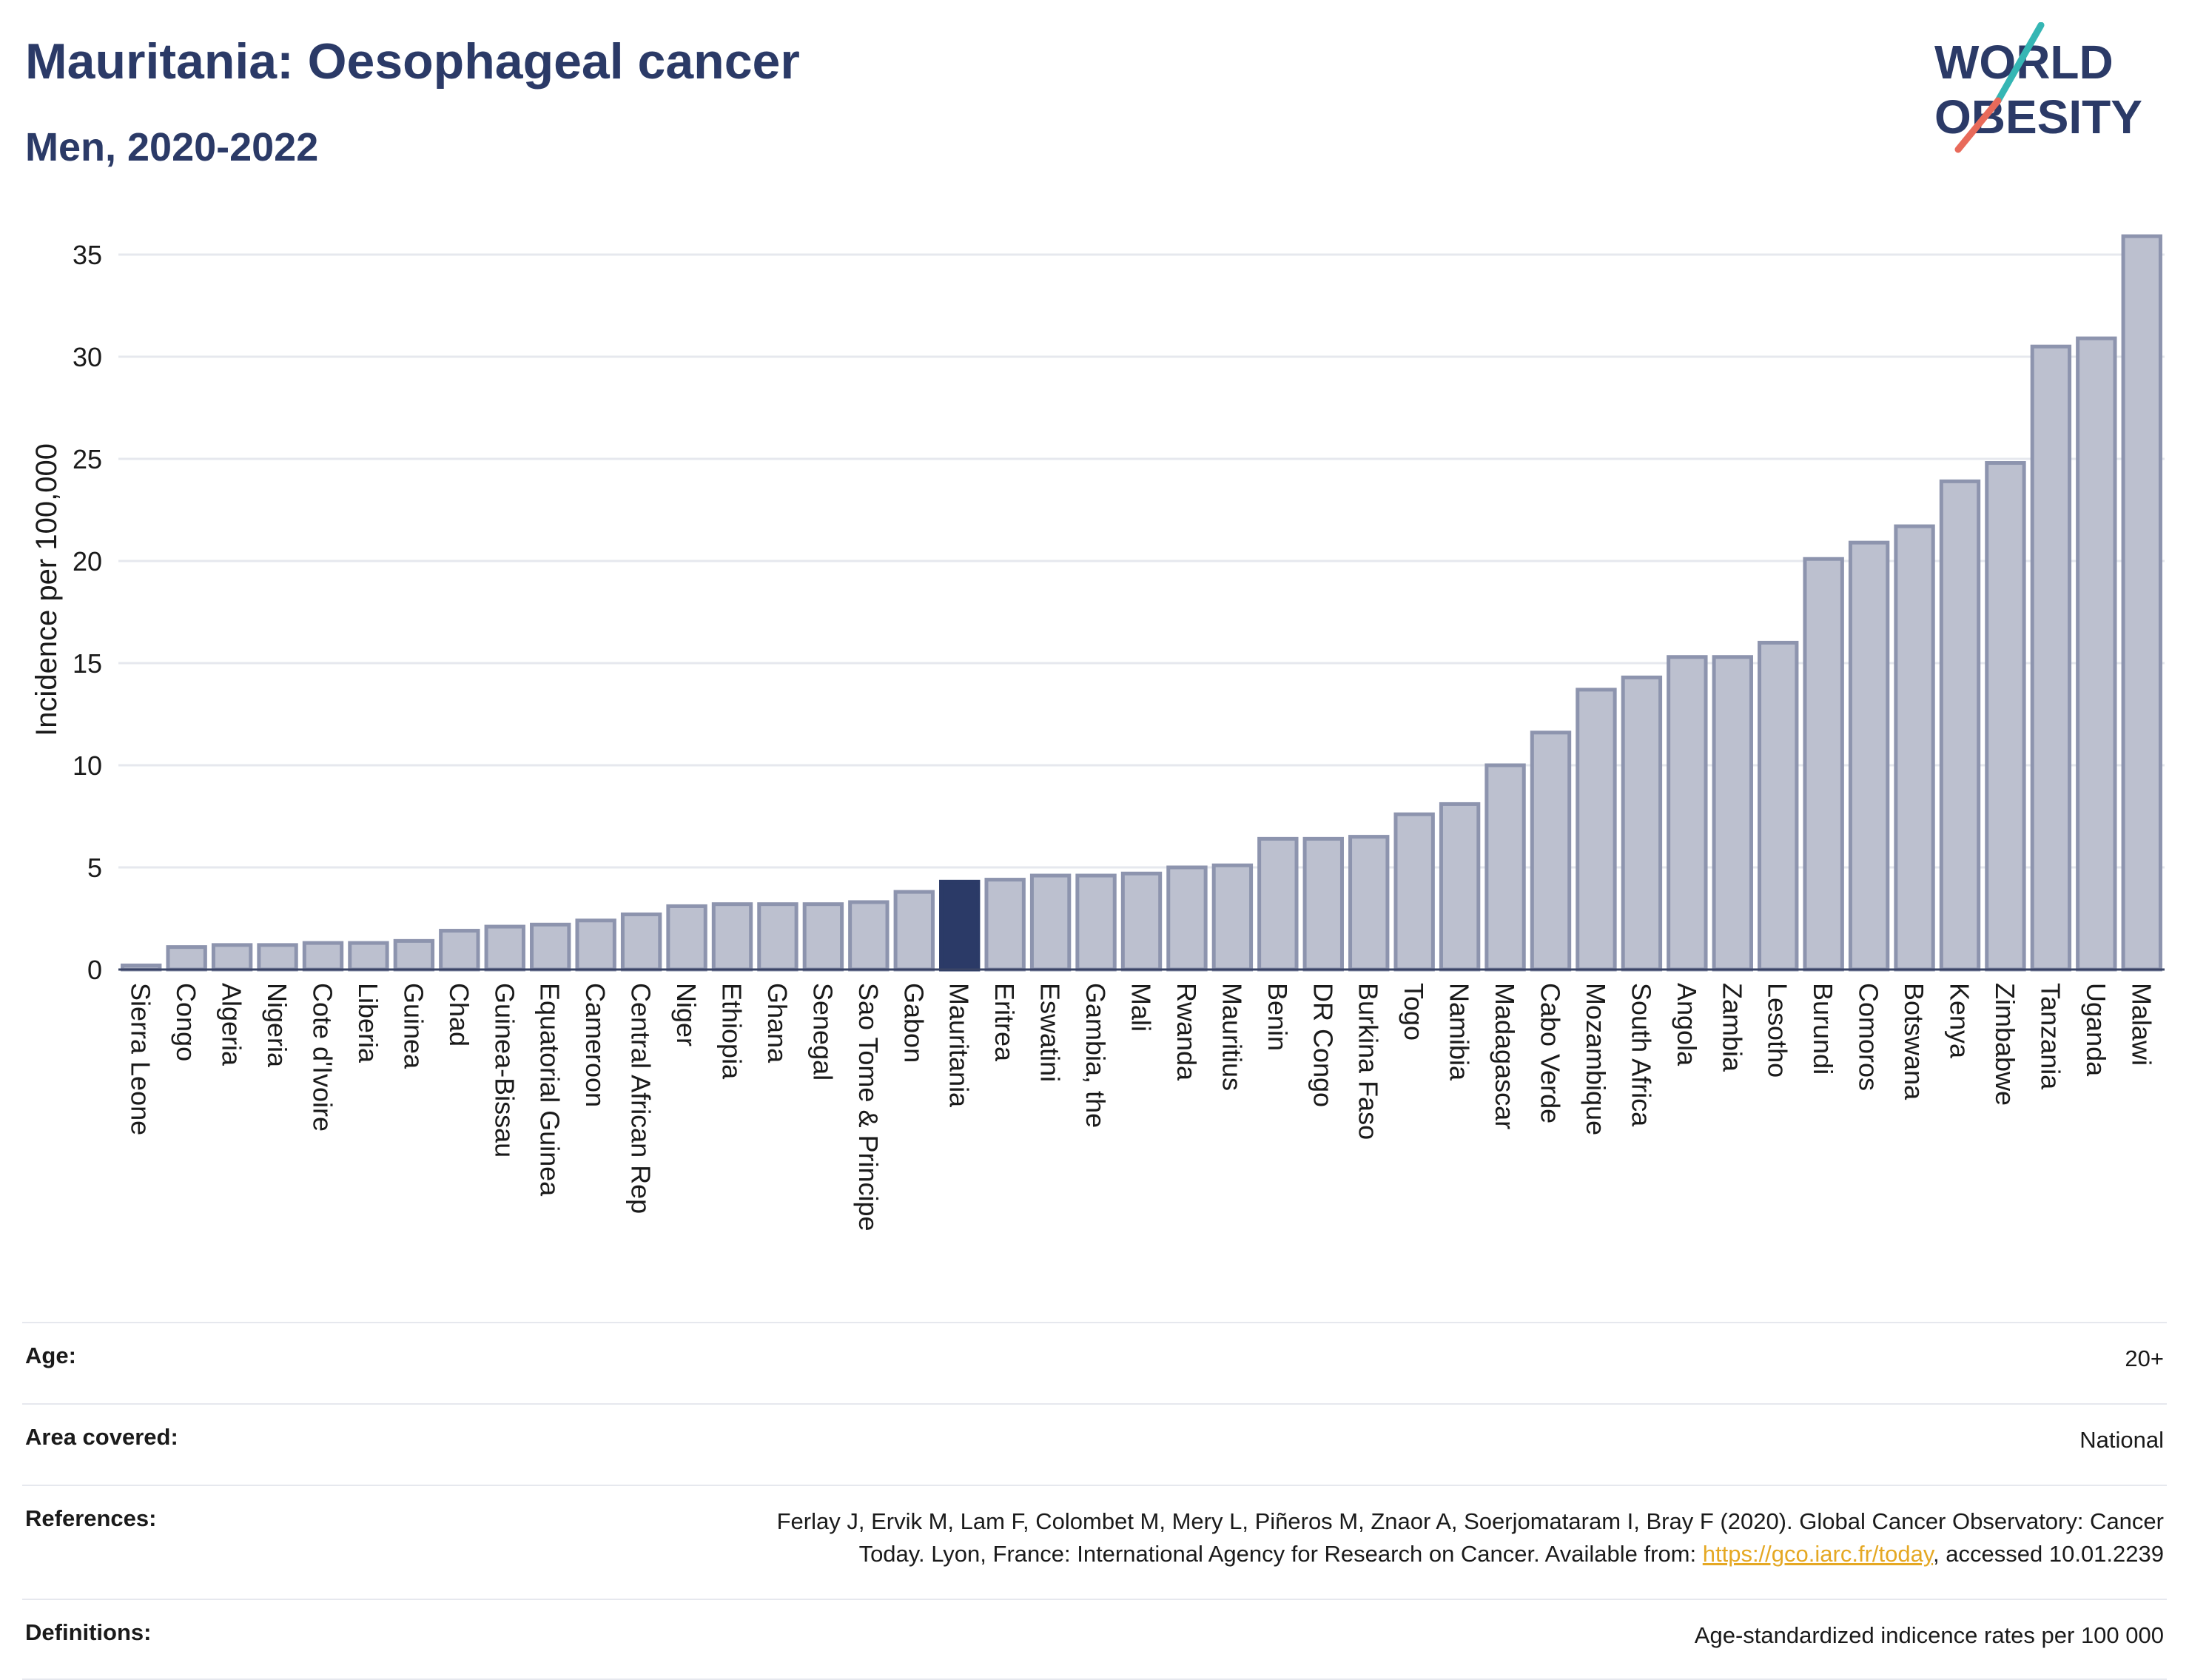 The height and width of the screenshot is (1680, 2189). I want to click on x-tick-label: Zimbabwe, so click(2005, 1044).